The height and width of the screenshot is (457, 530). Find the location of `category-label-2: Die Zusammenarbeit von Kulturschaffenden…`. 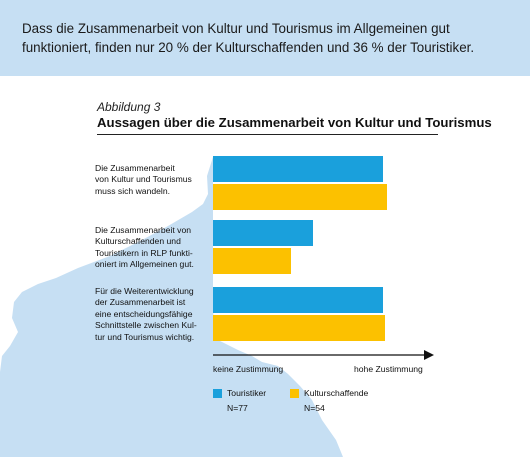

category-label-2: Die Zusammenarbeit von Kulturschaffenden… is located at coordinates (154, 248).